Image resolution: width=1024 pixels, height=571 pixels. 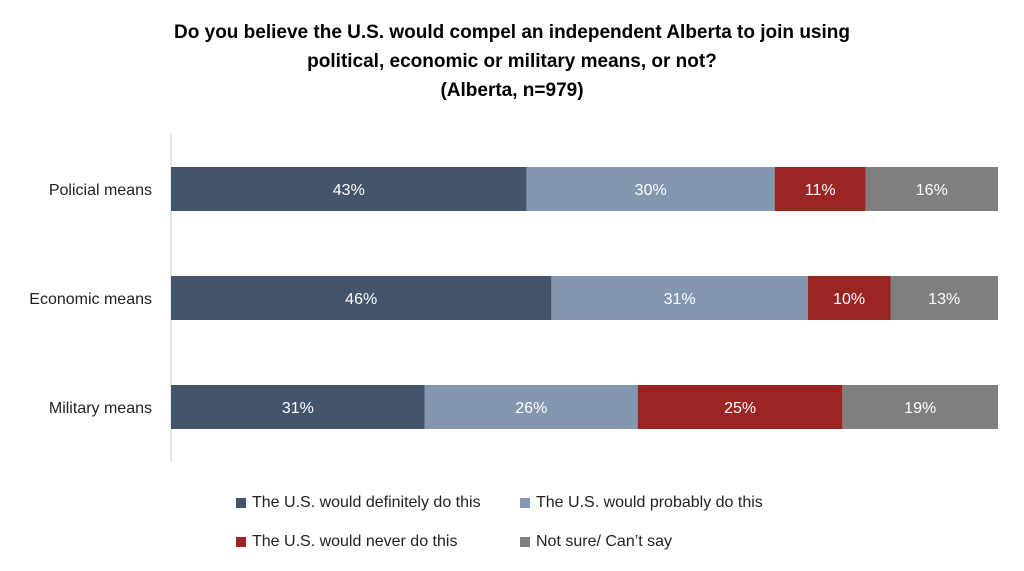 I want to click on legend-label-not-sure: Not sure/ Can’t say, so click(x=604, y=541).